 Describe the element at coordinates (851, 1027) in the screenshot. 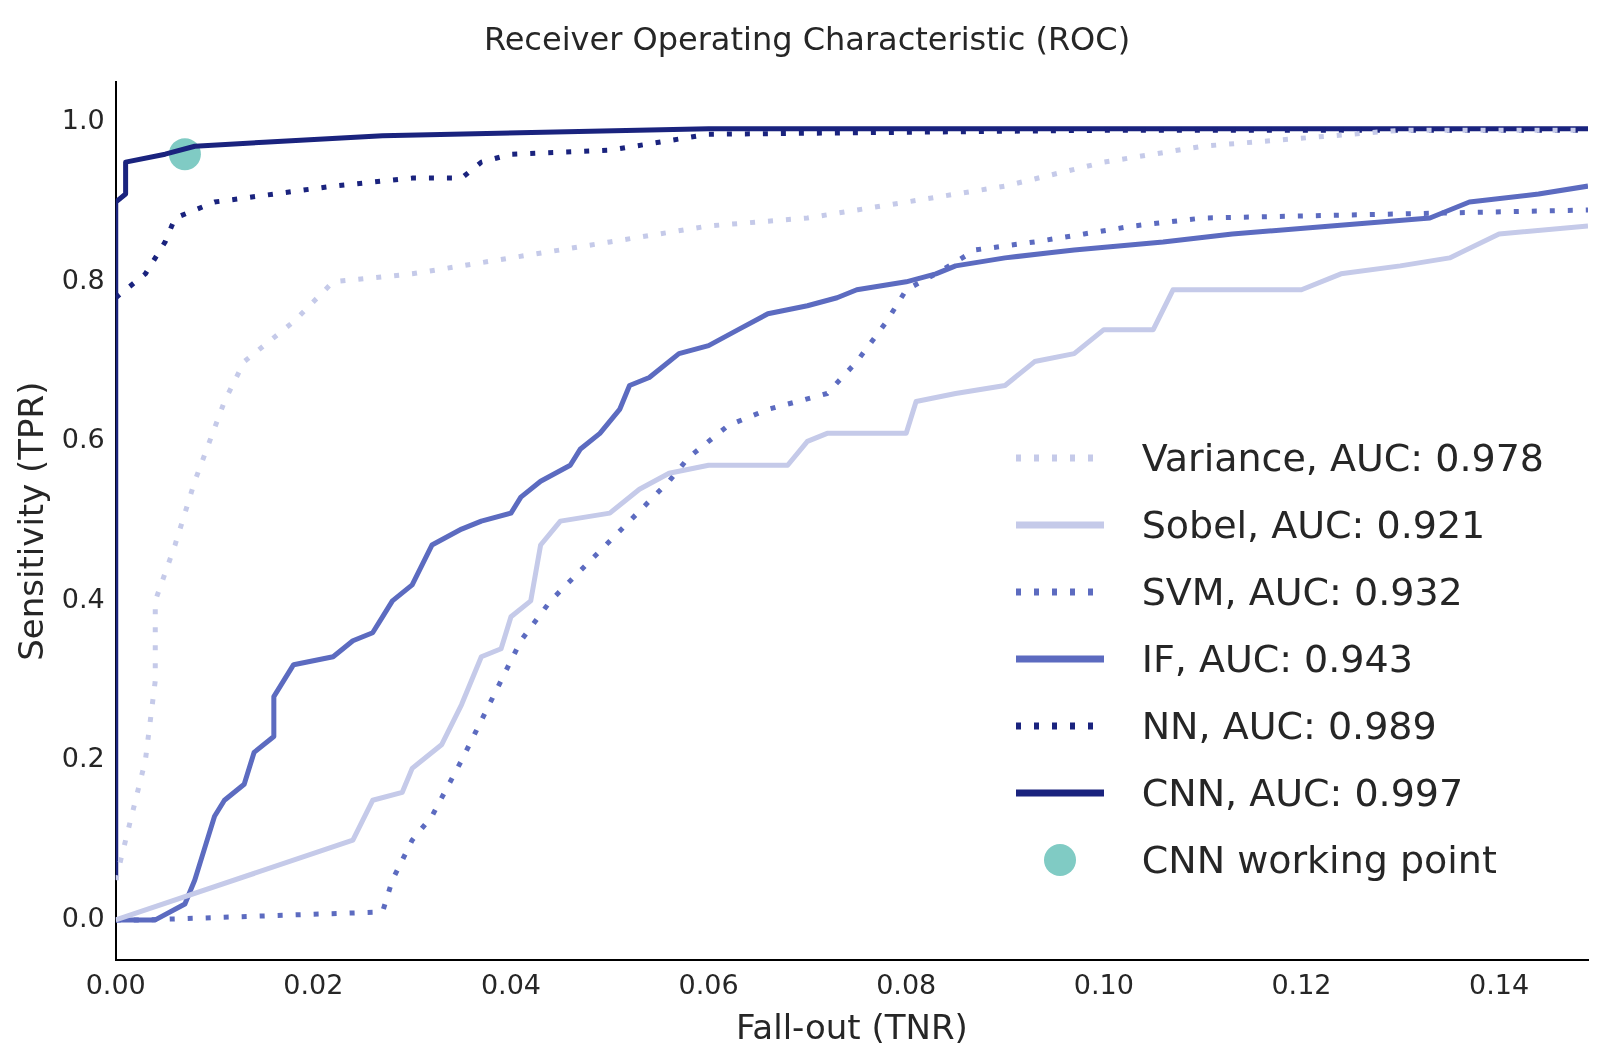

I see `x-axis-title: Fall-out (TNR)` at that location.